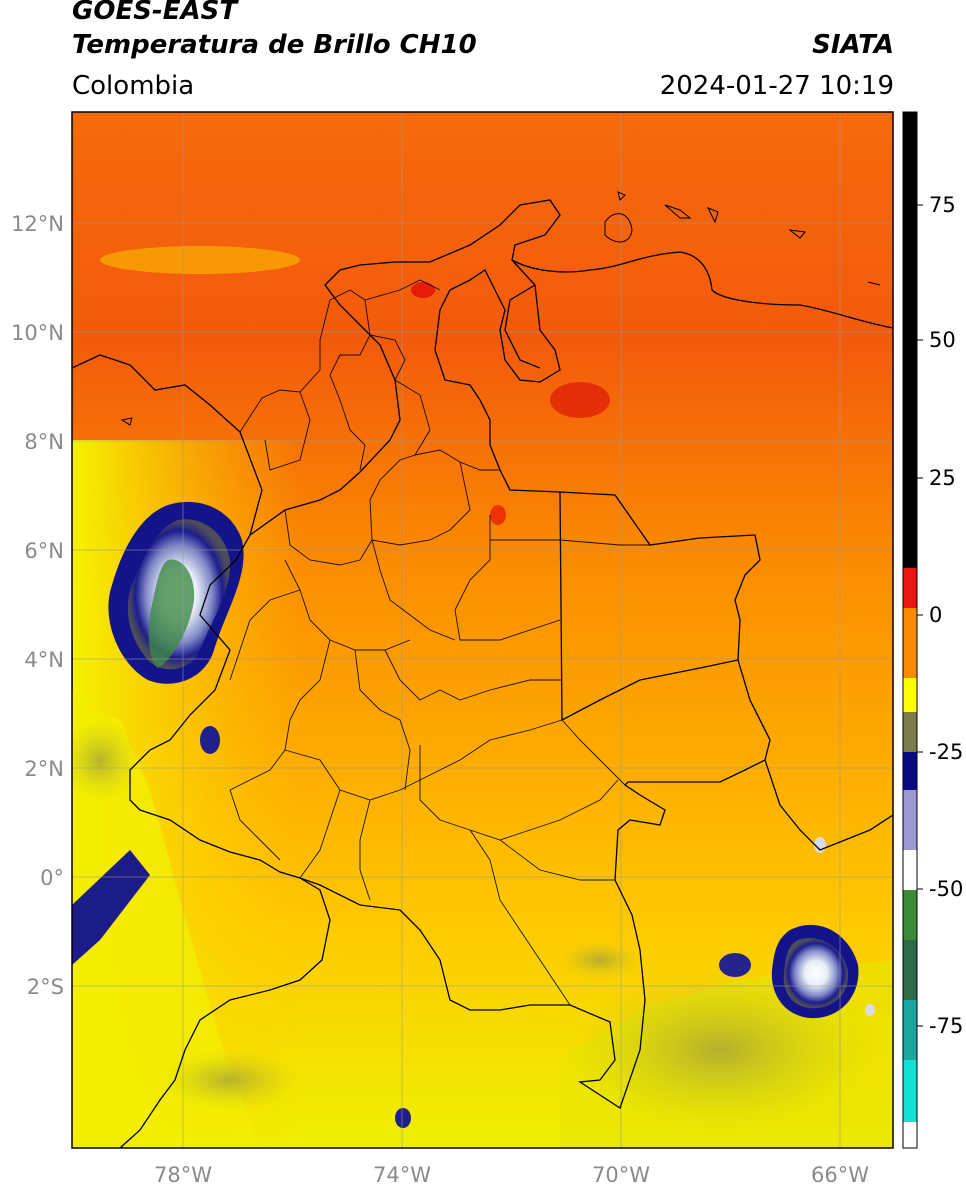 This screenshot has width=966, height=1190. Describe the element at coordinates (621, 1175) in the screenshot. I see `lon-label: 70°W` at that location.